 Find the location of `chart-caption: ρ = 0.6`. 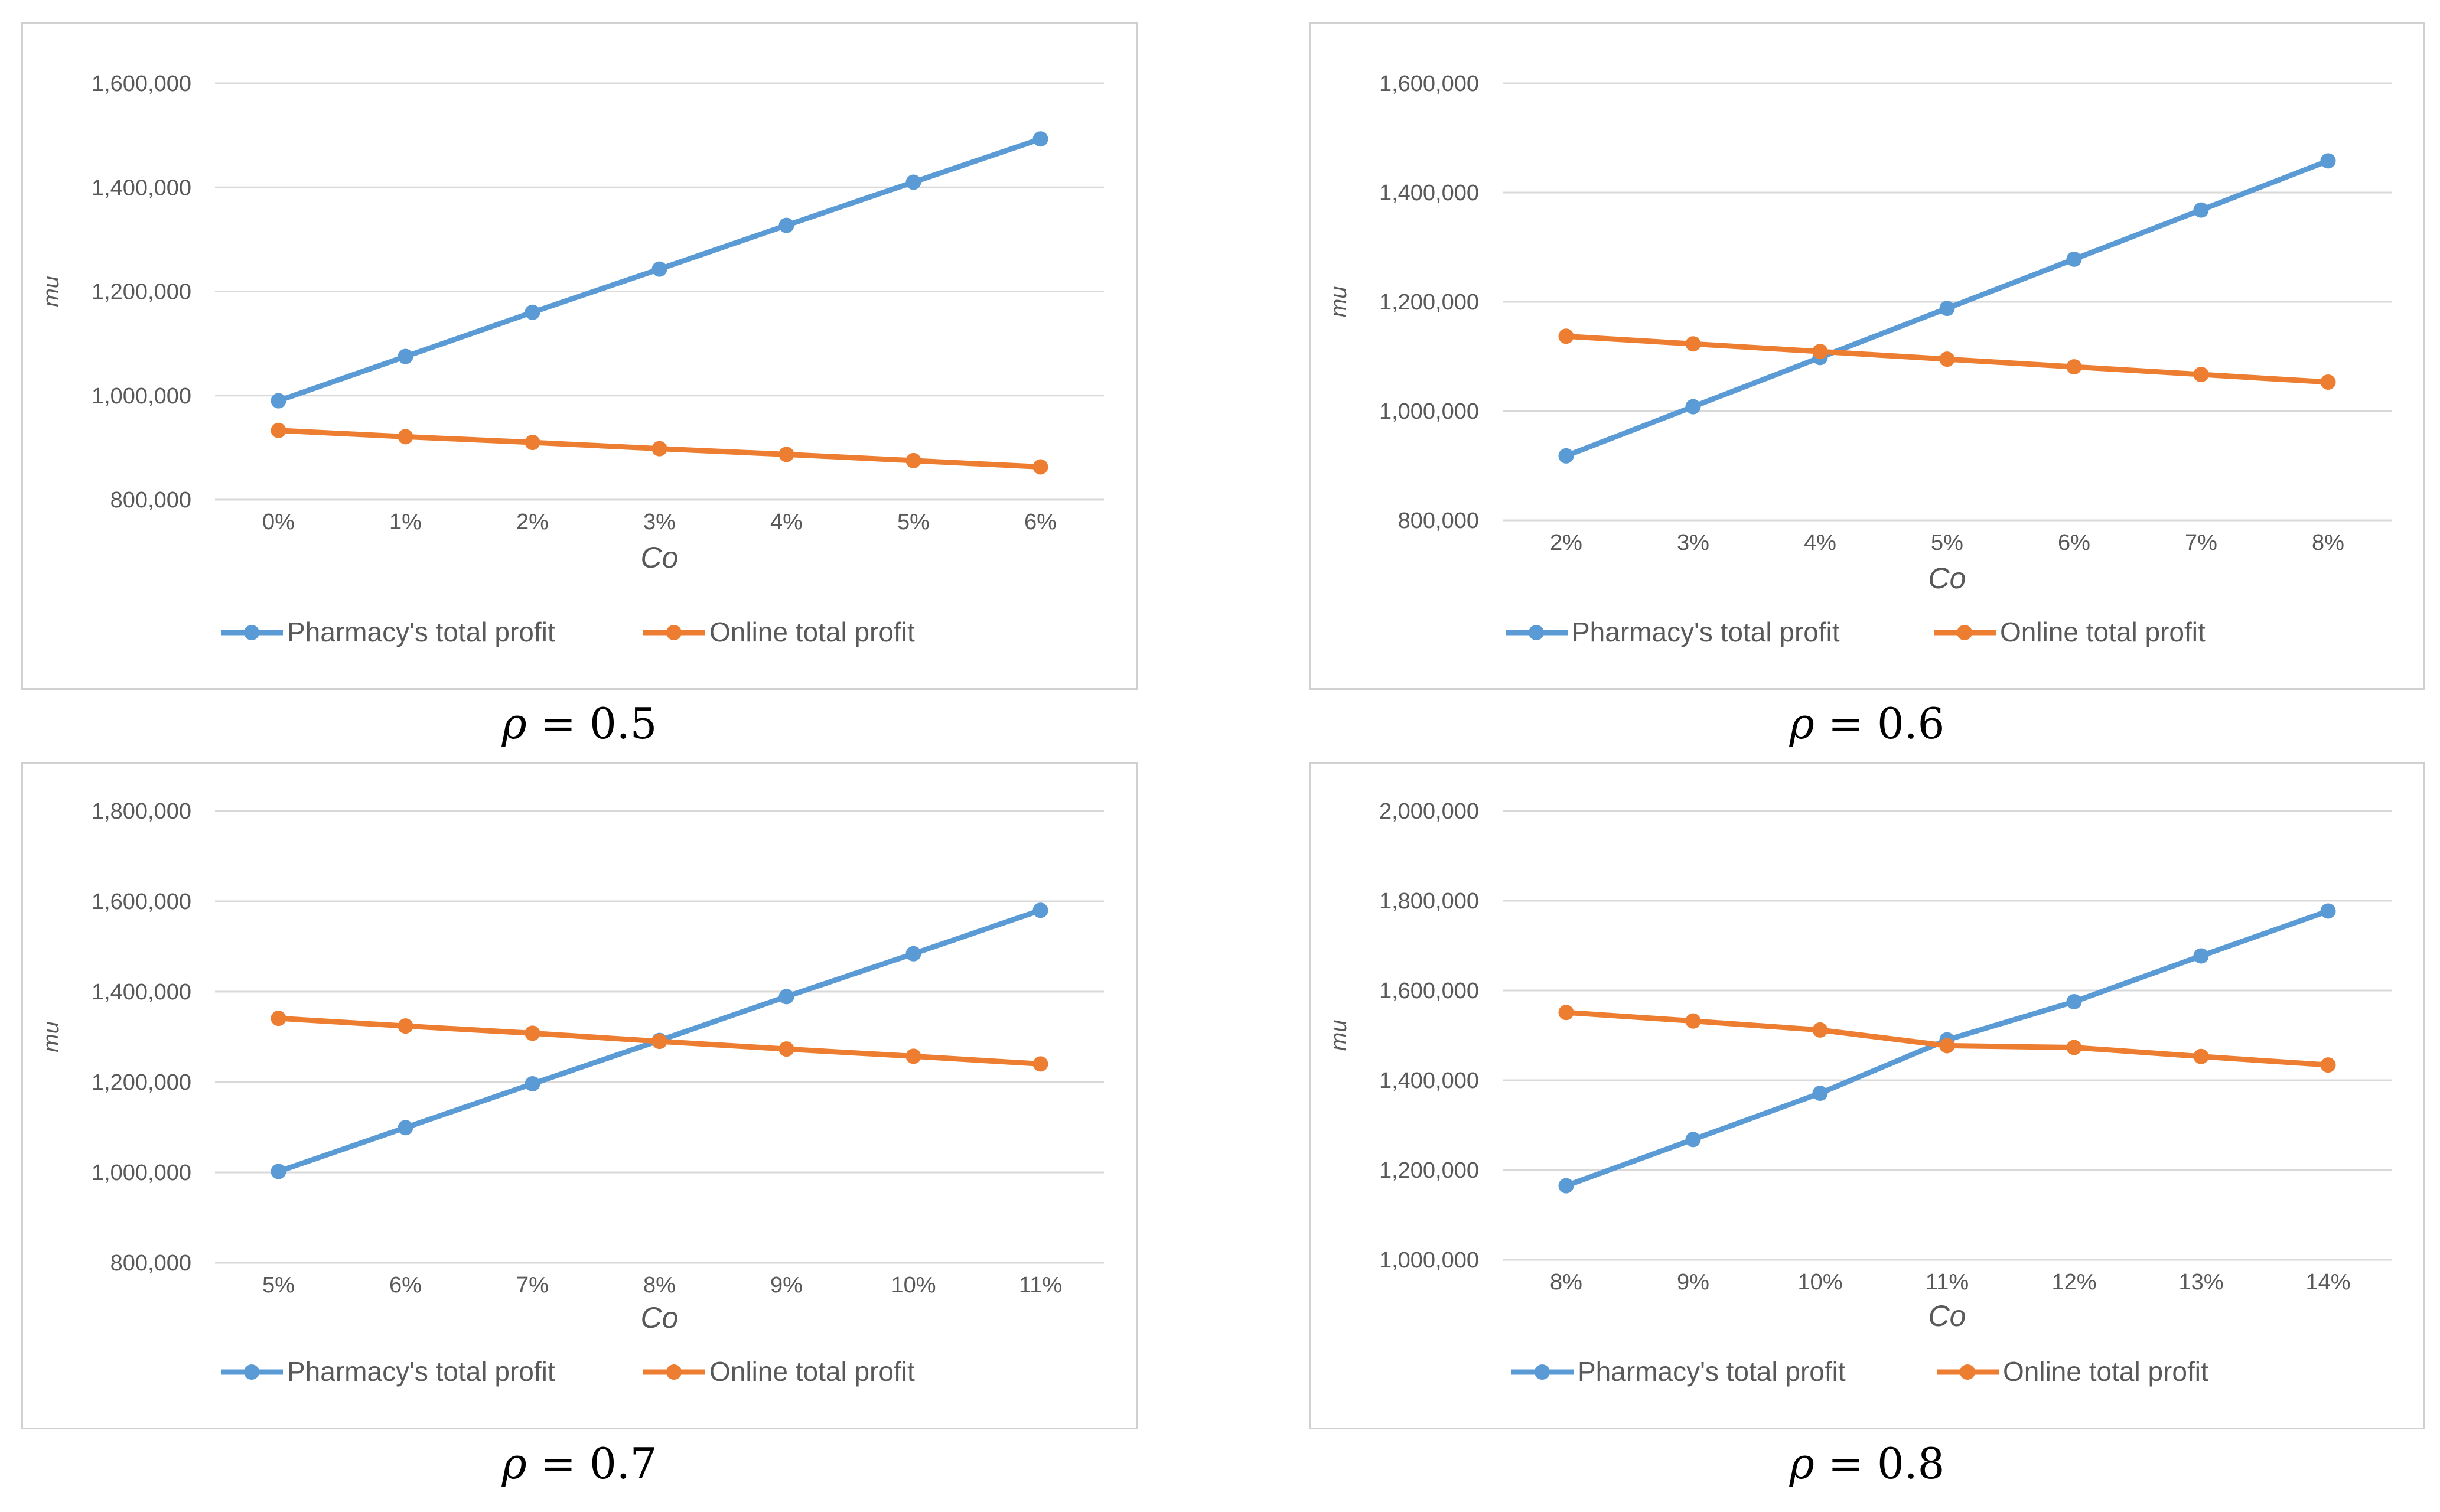

chart-caption: ρ = 0.6 is located at coordinates (1867, 723).